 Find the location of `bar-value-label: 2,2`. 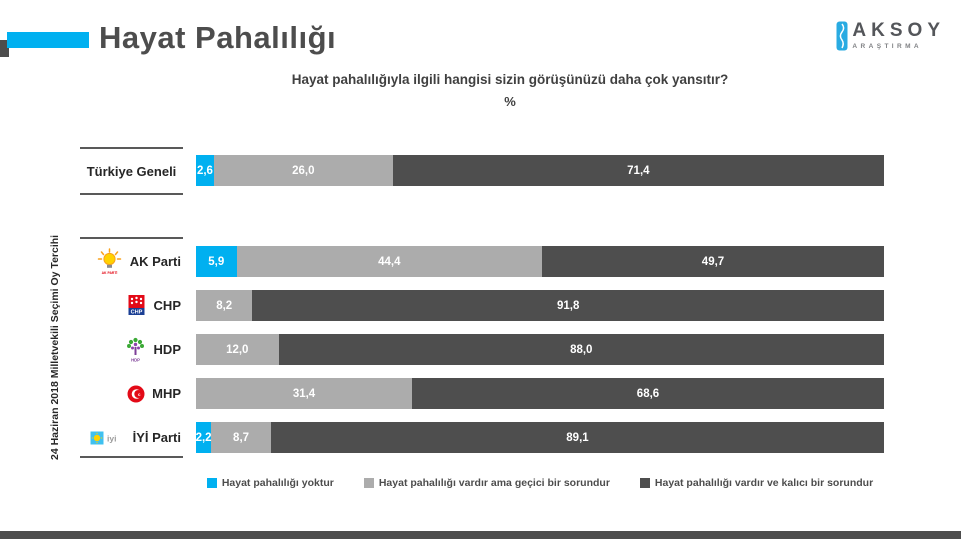

bar-value-label: 2,2 is located at coordinates (203, 437).